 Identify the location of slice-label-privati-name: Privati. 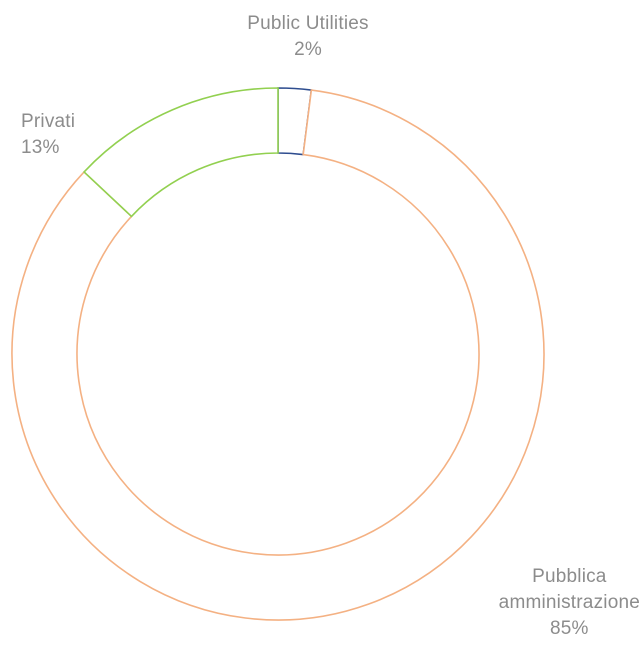
(48, 121).